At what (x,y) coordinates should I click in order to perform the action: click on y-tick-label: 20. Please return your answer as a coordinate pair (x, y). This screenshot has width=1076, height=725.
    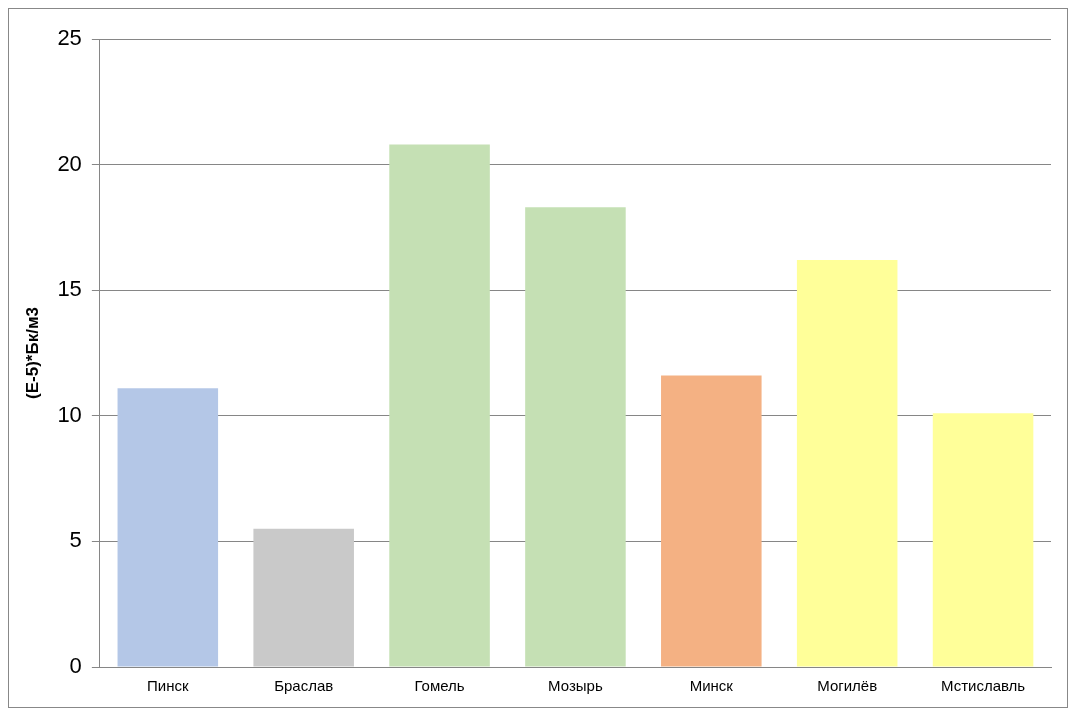
    Looking at the image, I should click on (69, 163).